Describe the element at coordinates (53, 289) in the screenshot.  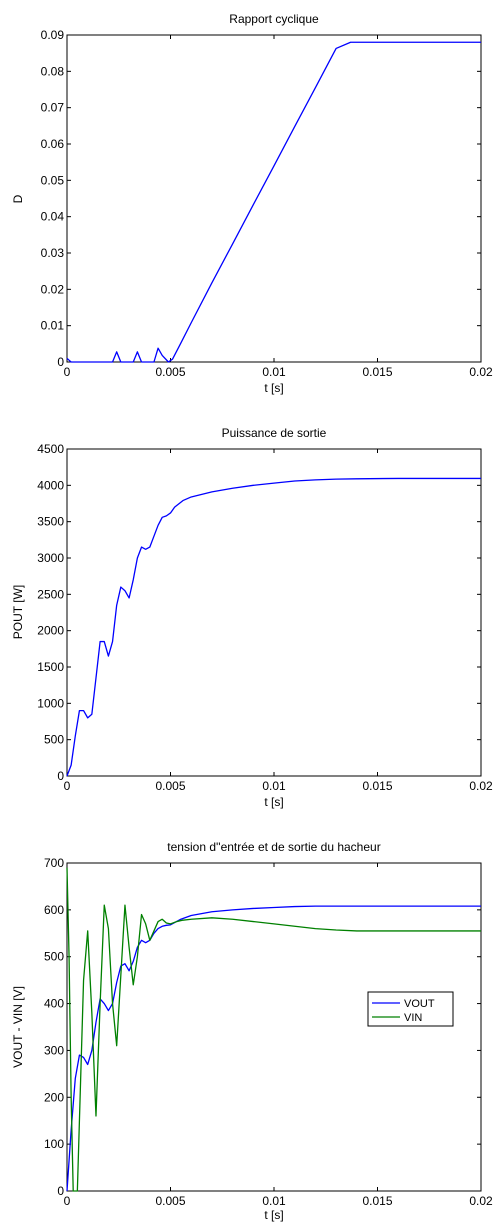
I see `y-tick-label: 0.02` at that location.